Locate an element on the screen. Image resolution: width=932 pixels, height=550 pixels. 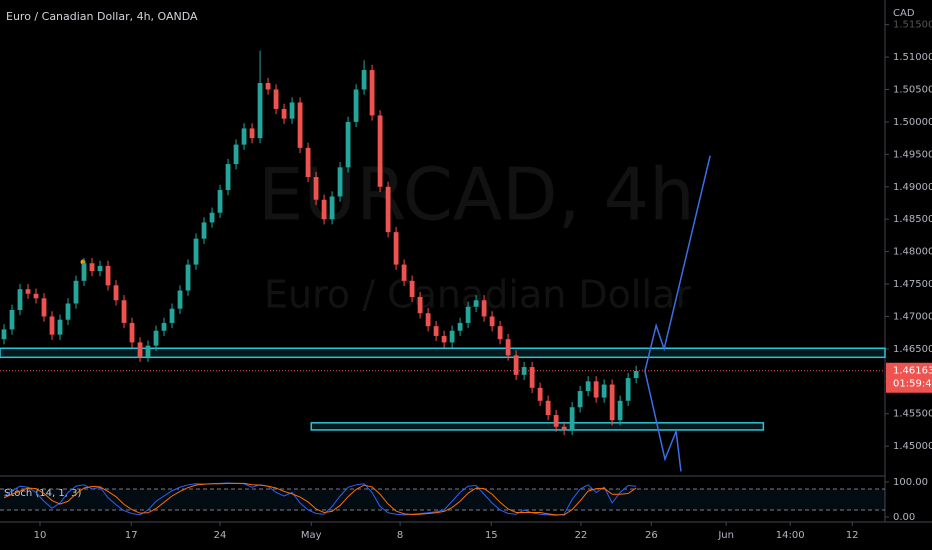
x-tick-label: 17 is located at coordinates (131, 535).